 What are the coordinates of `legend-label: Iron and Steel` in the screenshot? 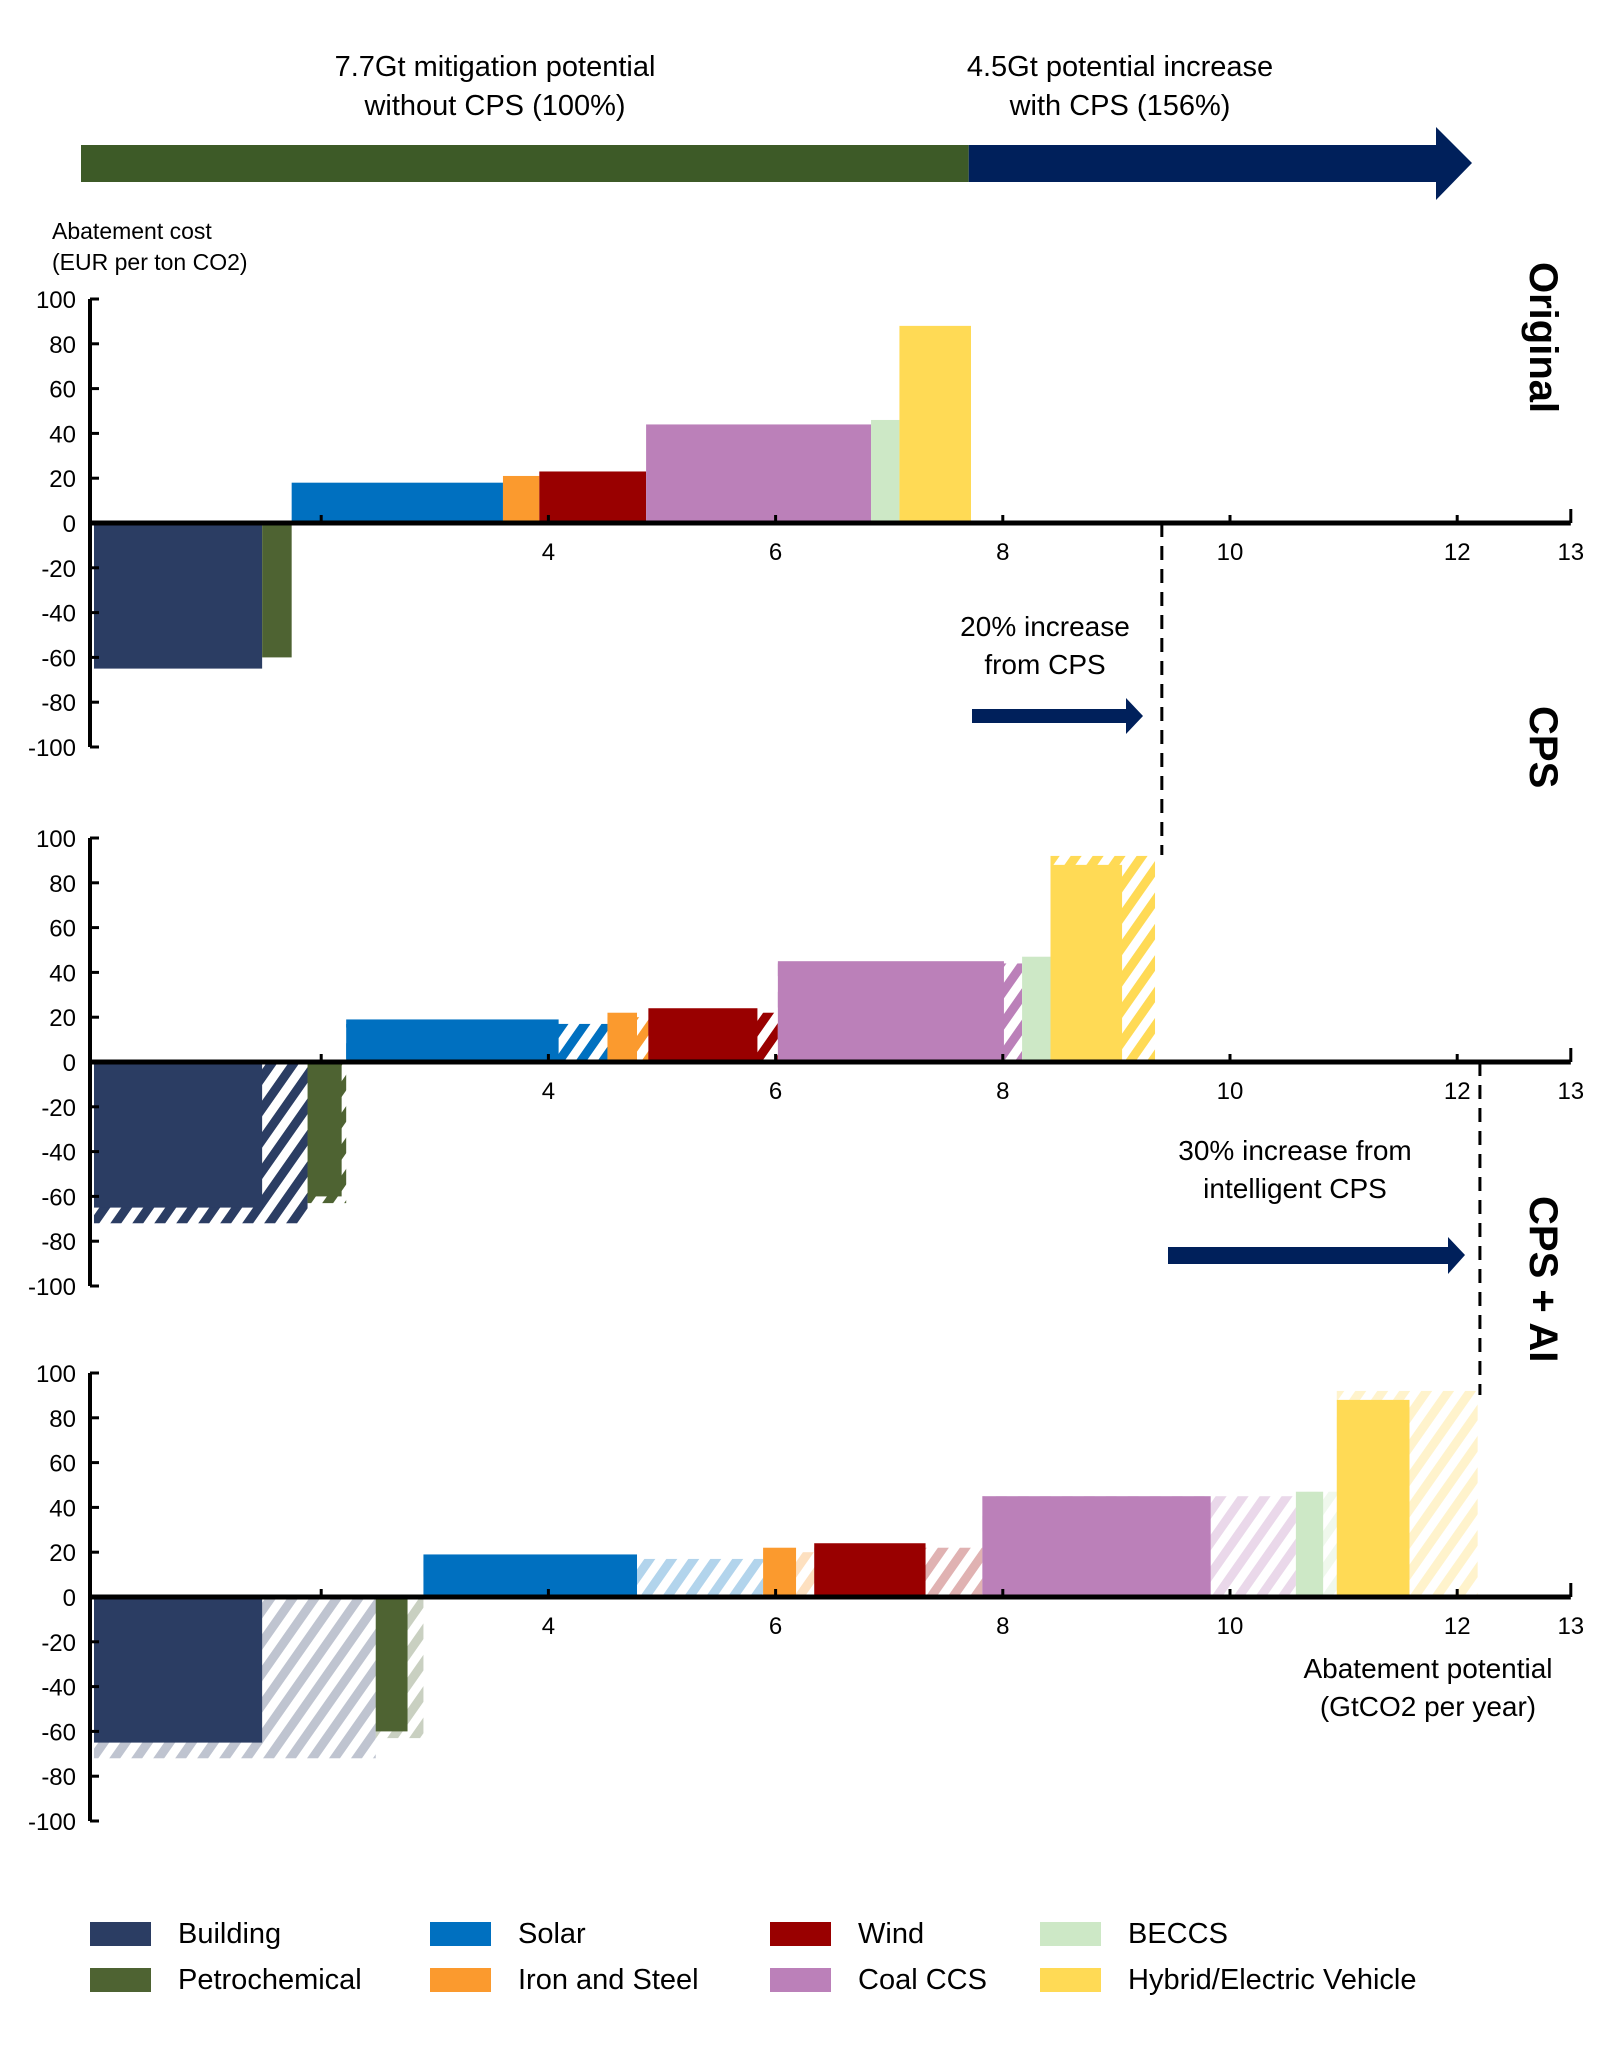 It's located at (608, 1979).